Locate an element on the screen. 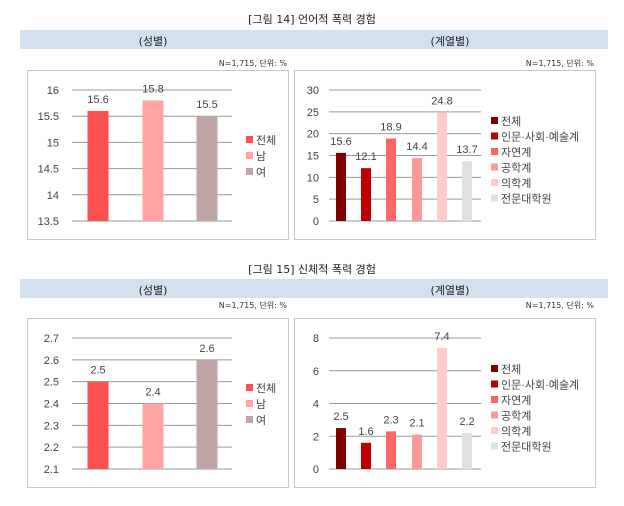 The height and width of the screenshot is (506, 624). data-label: 2.3 is located at coordinates (390, 420).